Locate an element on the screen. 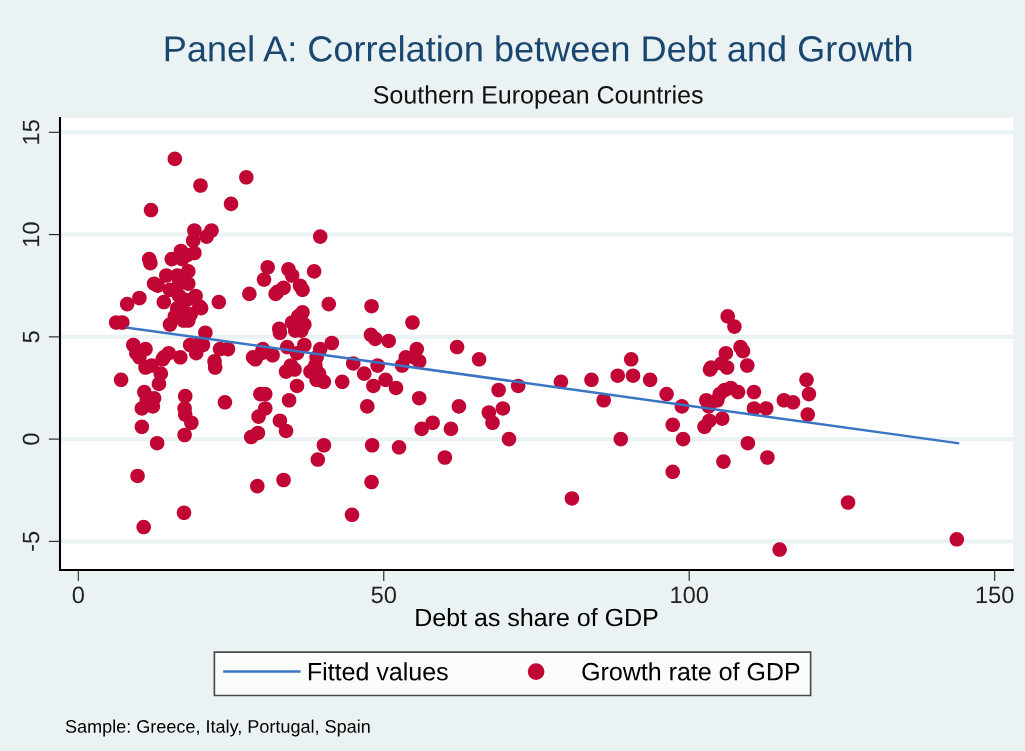  chart-title: Panel A: Correlation between Debt and Growth is located at coordinates (538, 48).